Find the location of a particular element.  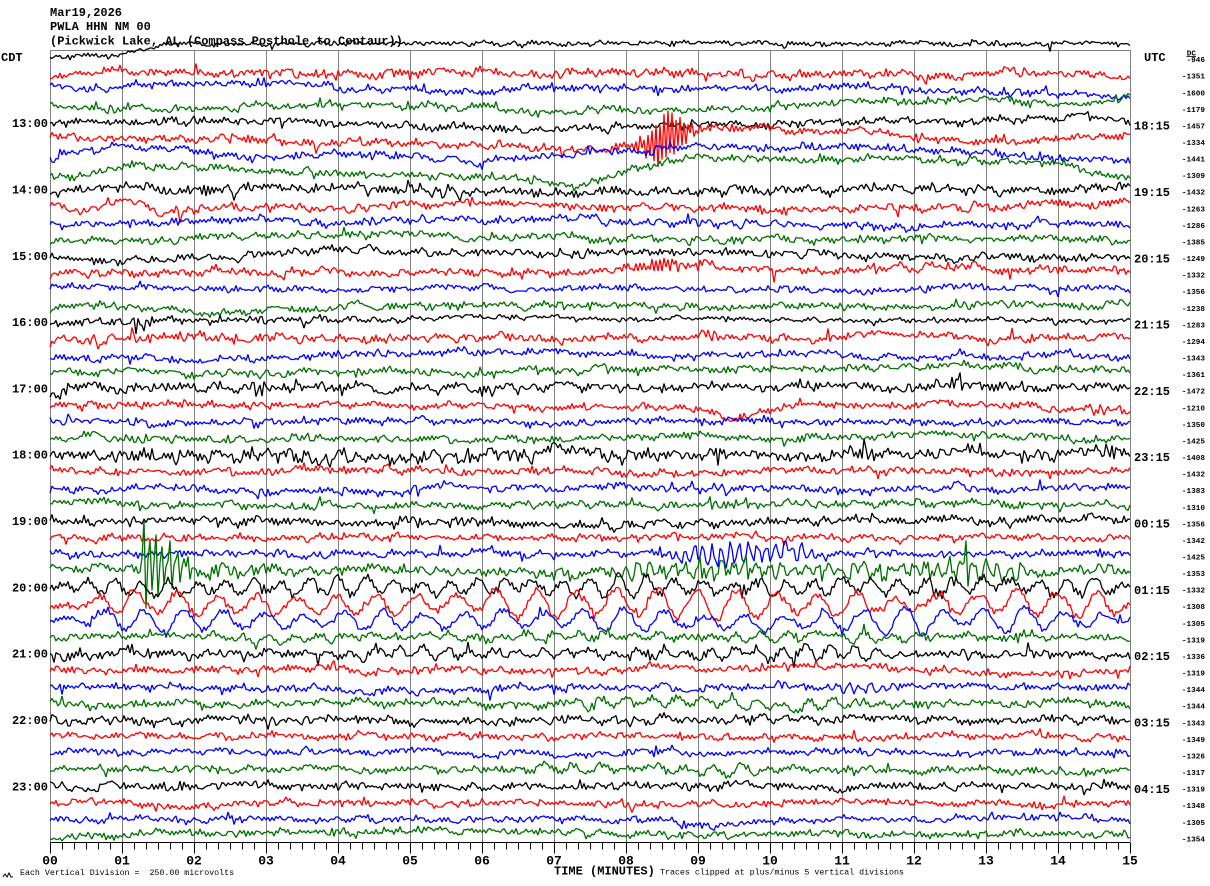

svg-text: 16:00 is located at coordinates (30, 323).